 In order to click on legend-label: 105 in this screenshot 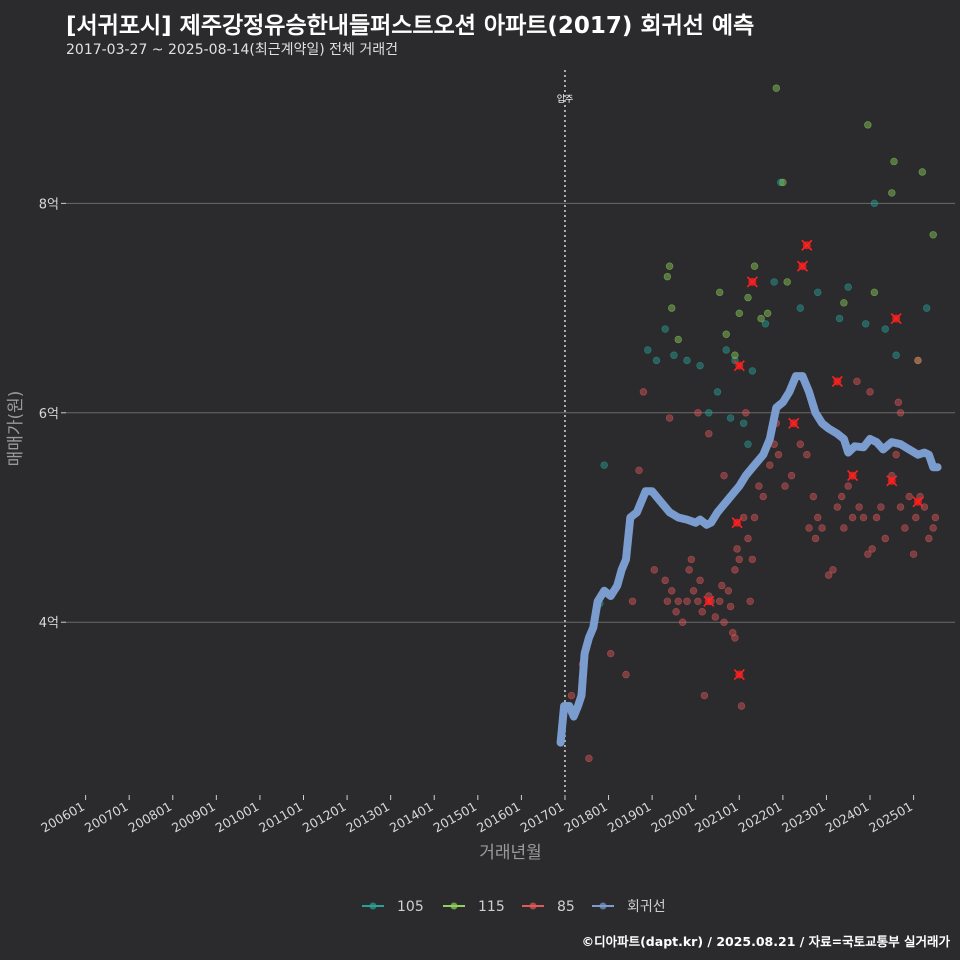, I will do `click(410, 907)`.